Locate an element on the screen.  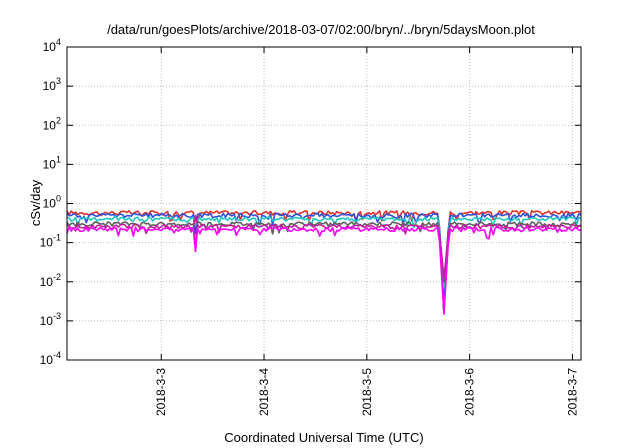
x-tick-label: 2018-3-3 is located at coordinates (161, 392).